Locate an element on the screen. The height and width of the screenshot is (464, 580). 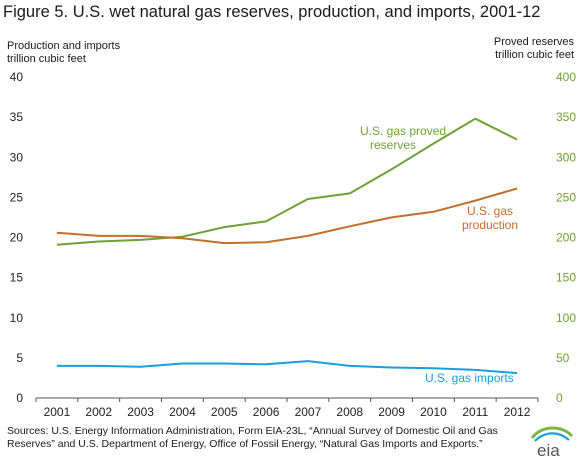
u-s-gas-production-label: U.S. gas is located at coordinates (490, 211).